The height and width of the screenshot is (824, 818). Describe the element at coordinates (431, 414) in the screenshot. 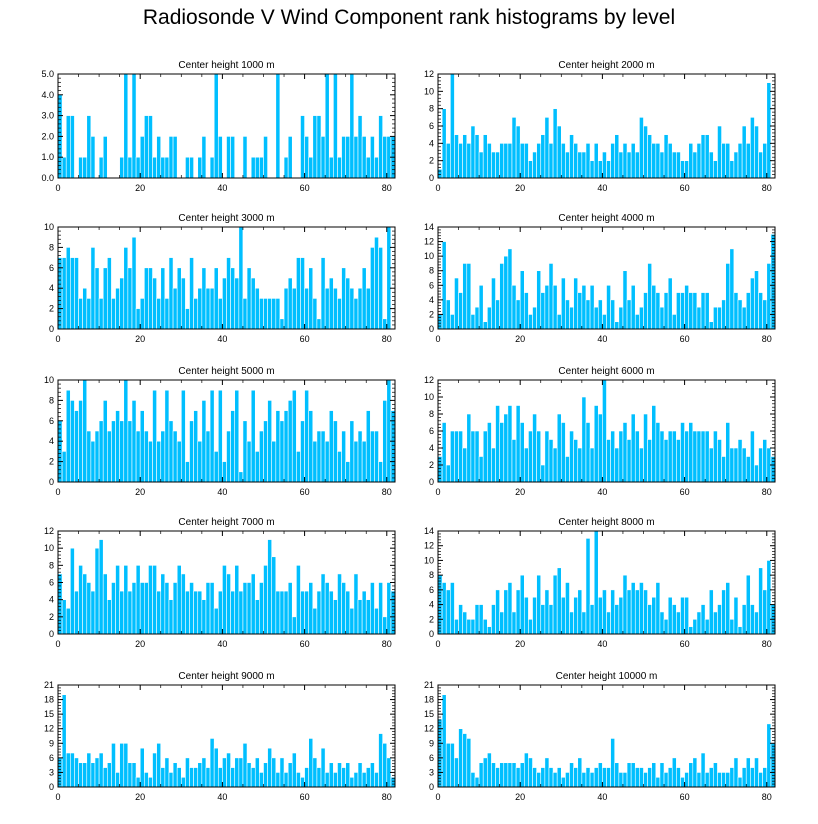

I see `y-tick-label: 8` at that location.